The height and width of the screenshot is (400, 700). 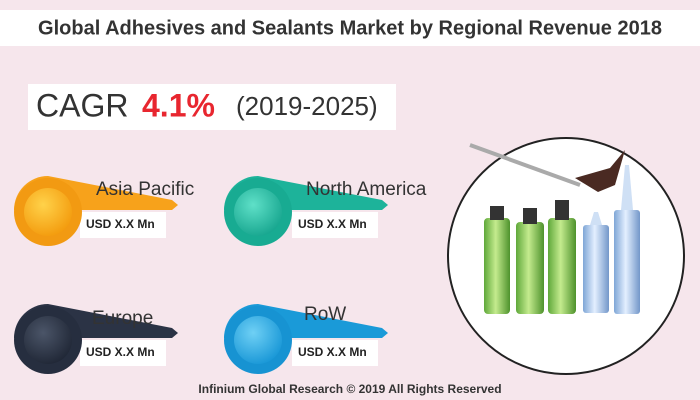 What do you see at coordinates (325, 211) in the screenshot?
I see `region-card: North America USD X.X Mn` at bounding box center [325, 211].